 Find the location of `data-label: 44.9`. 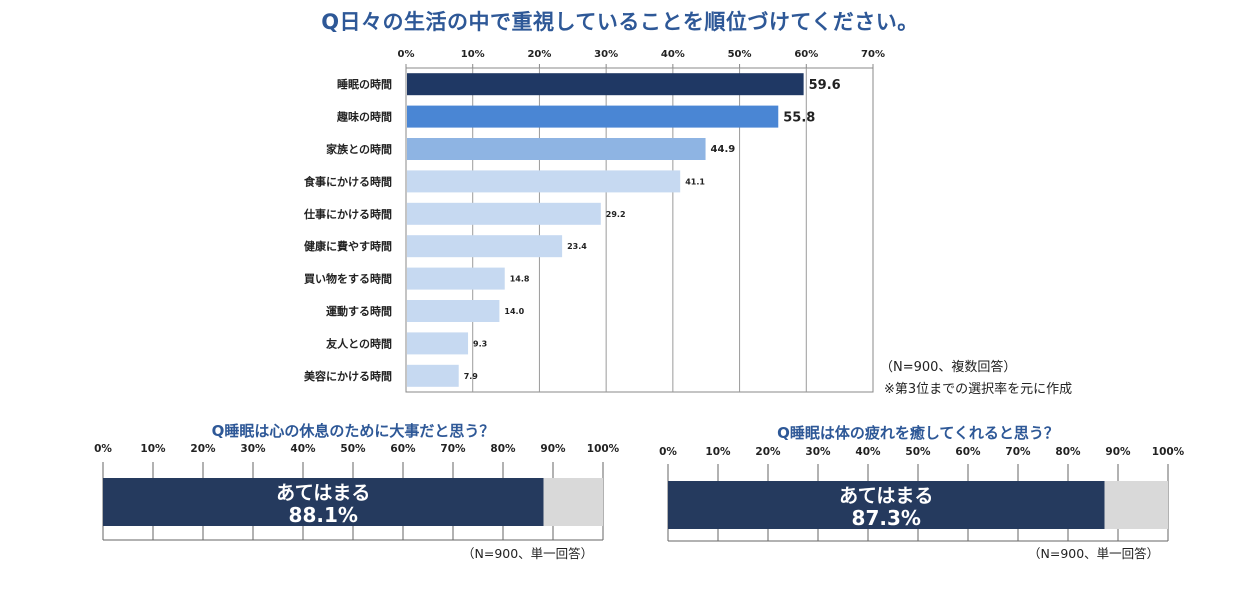

data-label: 44.9 is located at coordinates (723, 149).